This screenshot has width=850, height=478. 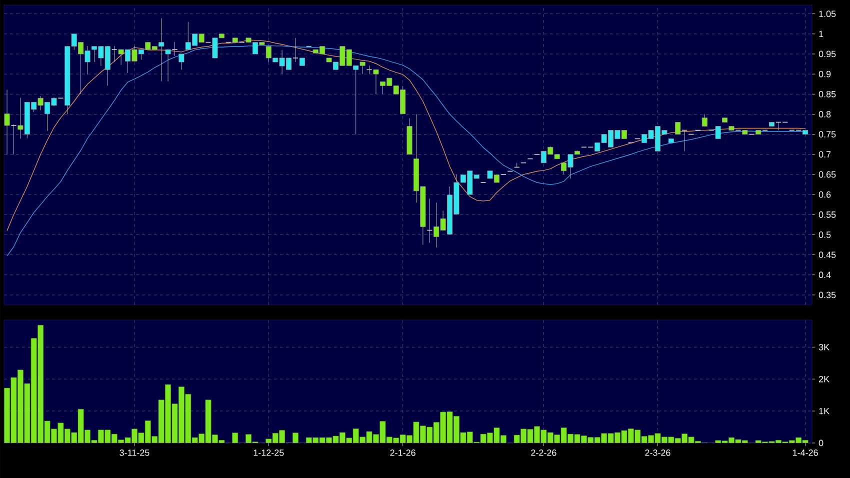 What do you see at coordinates (824, 379) in the screenshot?
I see `y-tick-label: 2K` at bounding box center [824, 379].